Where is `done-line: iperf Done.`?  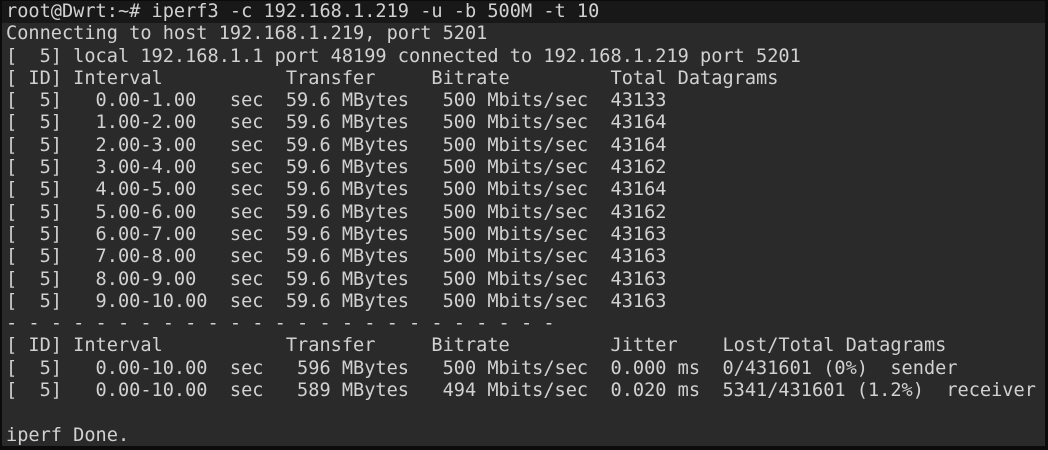 done-line: iperf Done. is located at coordinates (68, 435).